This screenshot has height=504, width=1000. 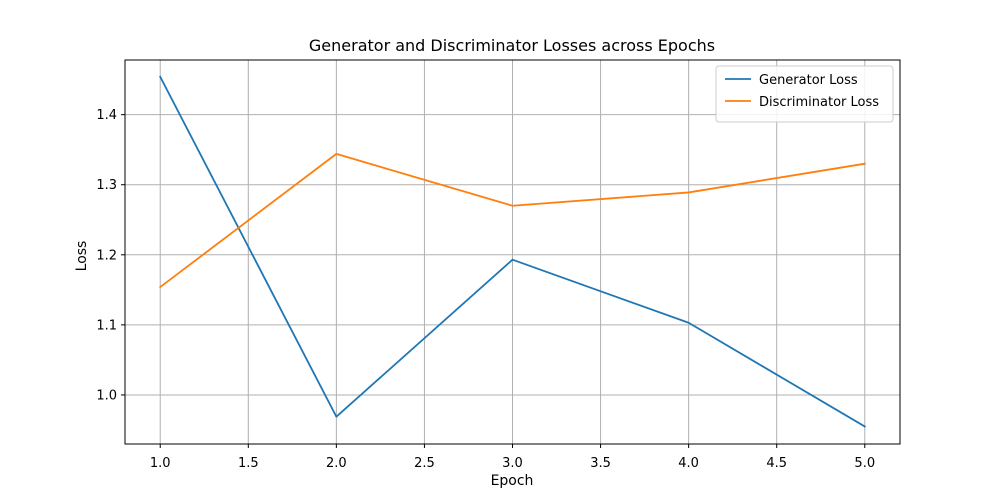 What do you see at coordinates (776, 463) in the screenshot?
I see `x-tick-label: 4.5` at bounding box center [776, 463].